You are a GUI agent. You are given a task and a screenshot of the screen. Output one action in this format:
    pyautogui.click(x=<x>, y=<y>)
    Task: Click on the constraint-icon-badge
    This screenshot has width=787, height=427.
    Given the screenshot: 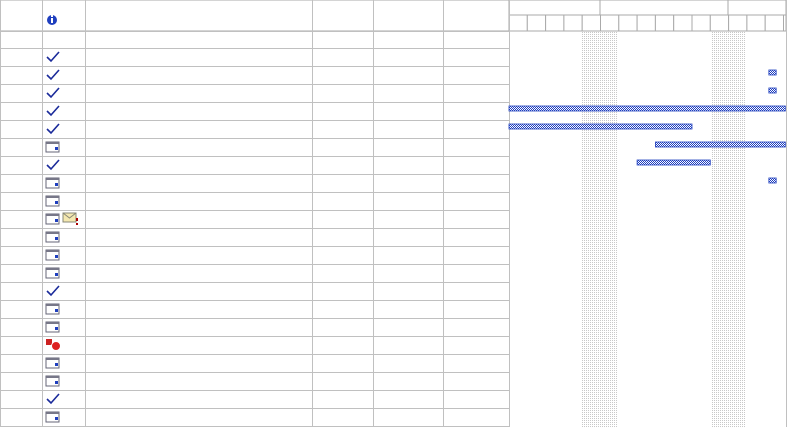 What is the action you would take?
    pyautogui.click(x=56, y=346)
    